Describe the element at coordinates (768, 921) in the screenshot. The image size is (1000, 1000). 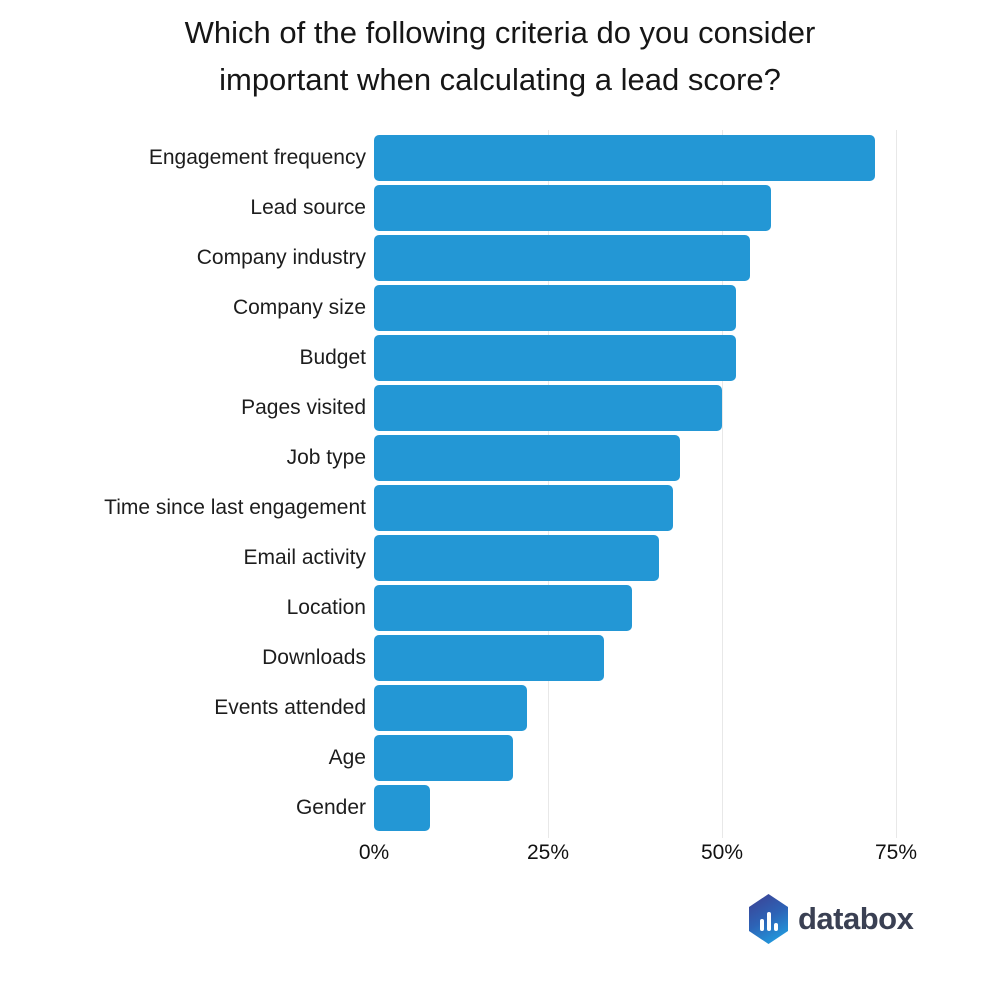
I see `logo-bar-middle` at that location.